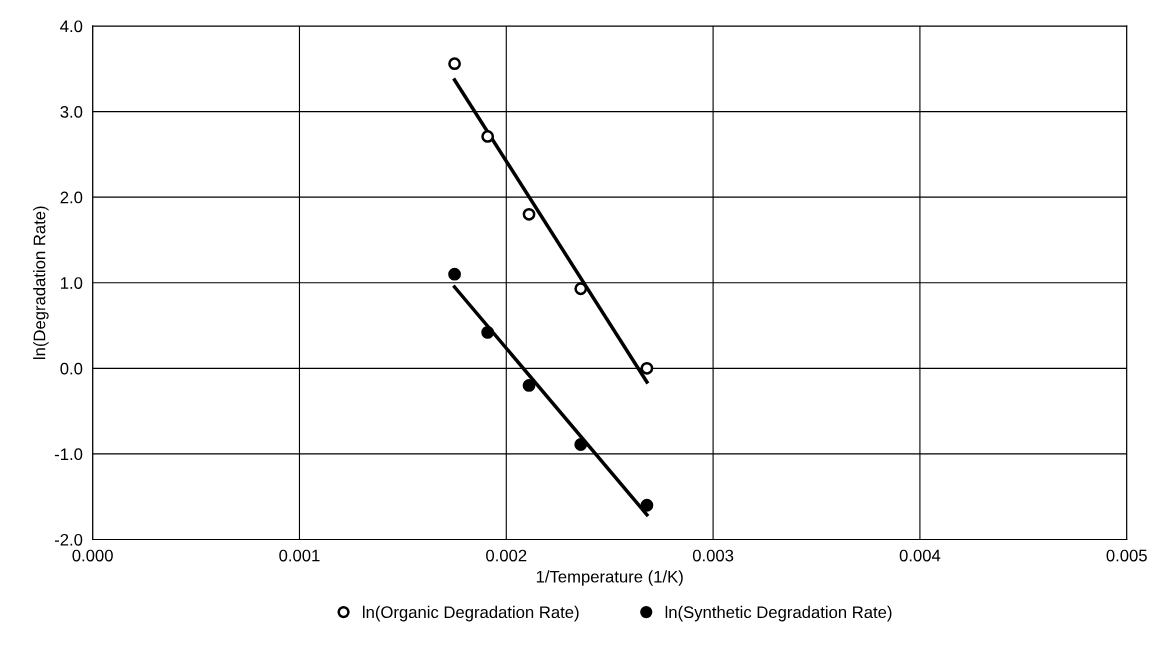  Describe the element at coordinates (713, 555) in the screenshot. I see `x-tick-label: 0.003` at that location.